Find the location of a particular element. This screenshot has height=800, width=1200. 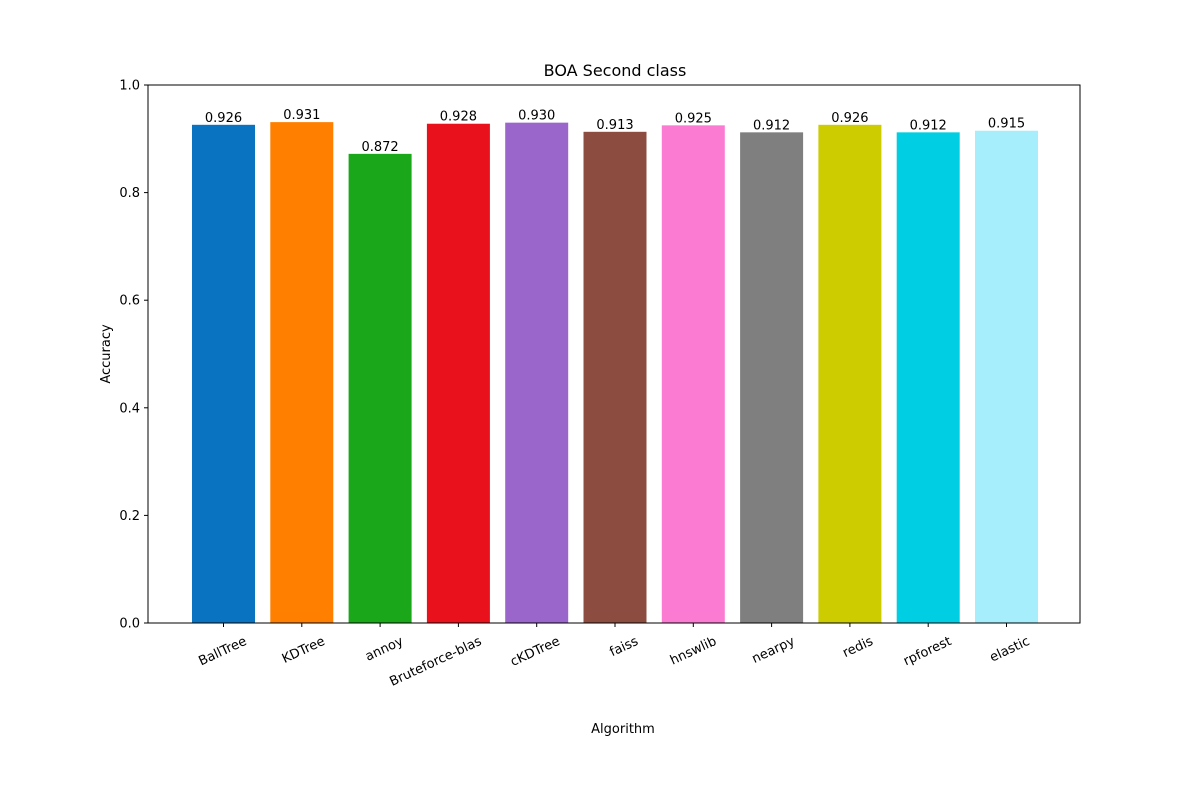

x-tick-label: redis is located at coordinates (858, 647).